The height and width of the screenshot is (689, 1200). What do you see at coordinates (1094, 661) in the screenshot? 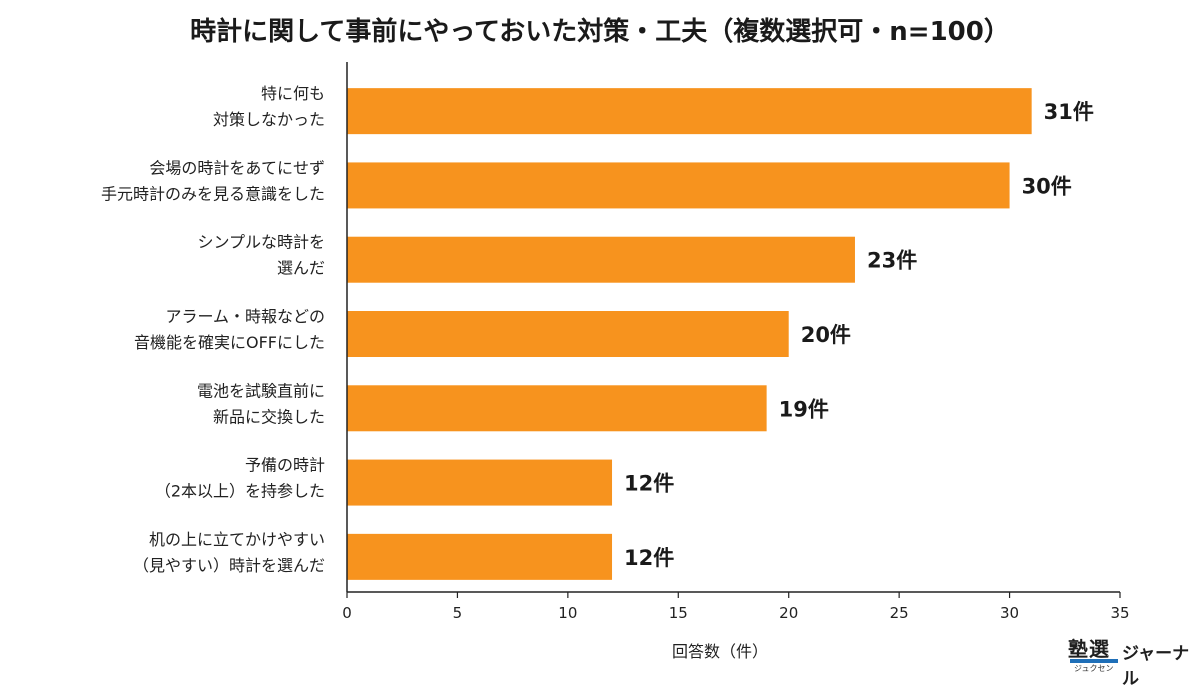
I see `logo-underline` at bounding box center [1094, 661].